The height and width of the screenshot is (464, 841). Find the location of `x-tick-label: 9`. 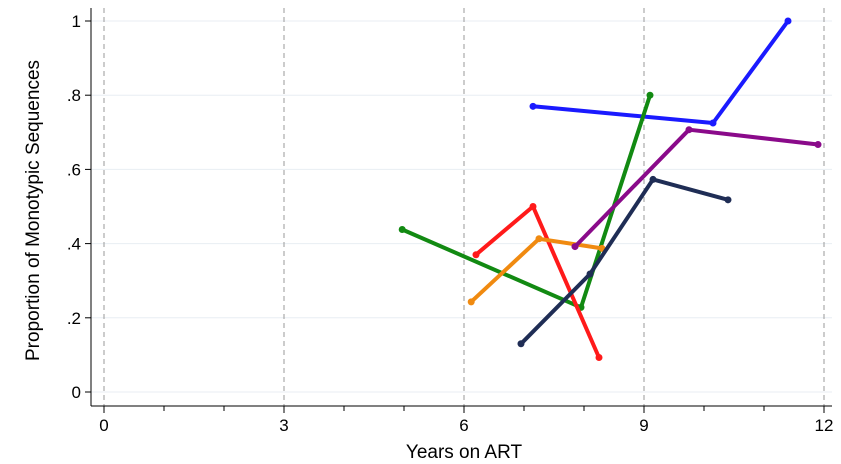

x-tick-label: 9 is located at coordinates (643, 425).